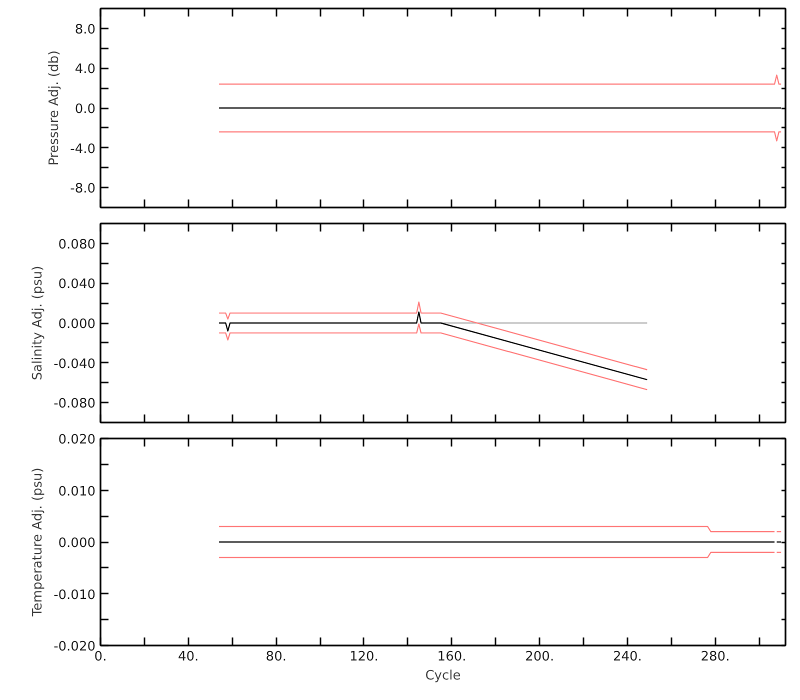 The image size is (800, 700). Describe the element at coordinates (85, 109) in the screenshot. I see `y-tick-label: 0.0` at that location.